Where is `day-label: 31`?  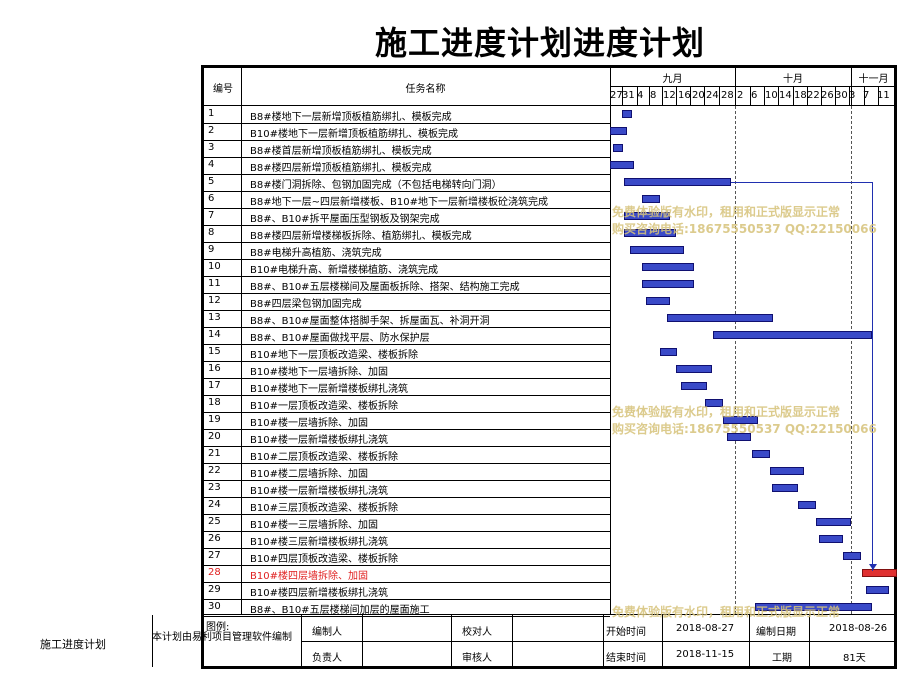
day-label: 31 is located at coordinates (628, 95).